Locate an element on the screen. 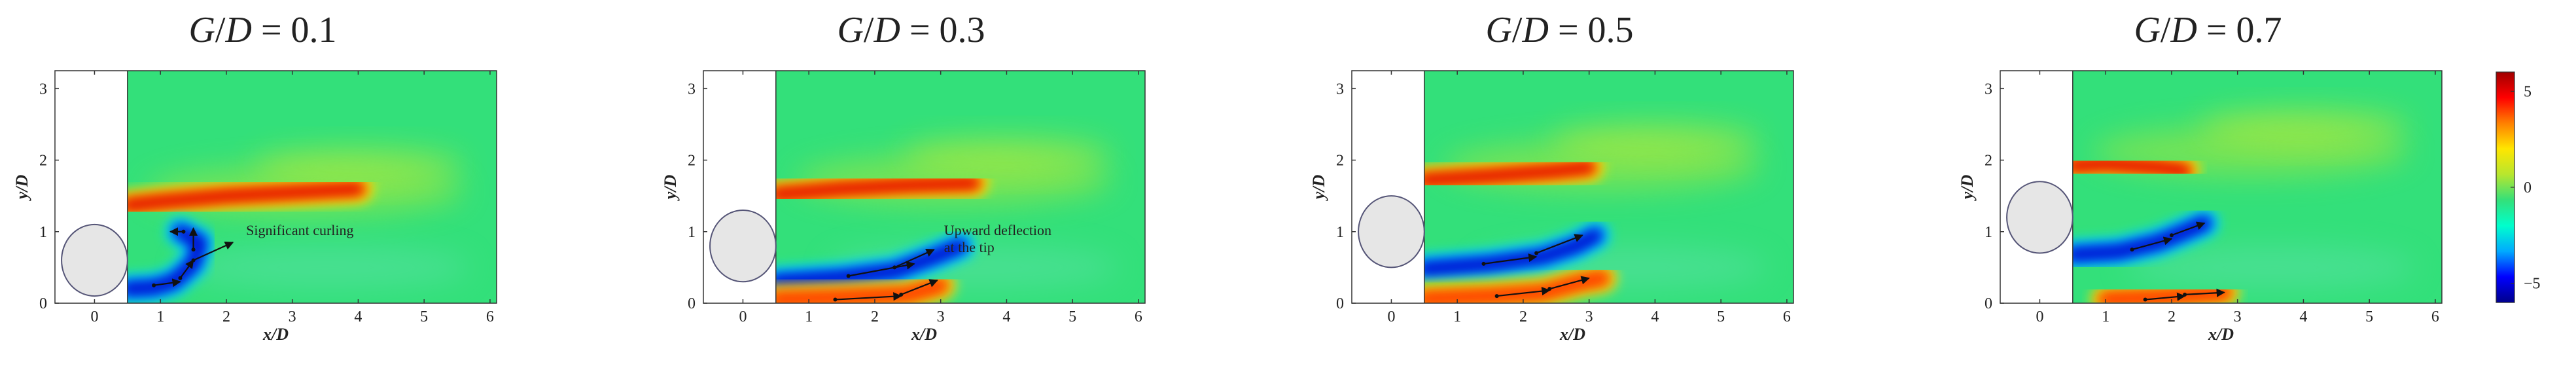 The image size is (2576, 368). negative-vorticity-band is located at coordinates (1510, 252).